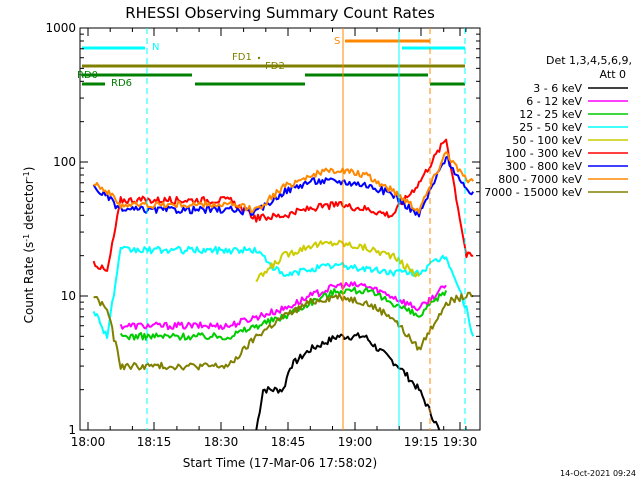 The height and width of the screenshot is (480, 640). I want to click on legend-label-3: 12 - 25 keV, so click(550, 114).